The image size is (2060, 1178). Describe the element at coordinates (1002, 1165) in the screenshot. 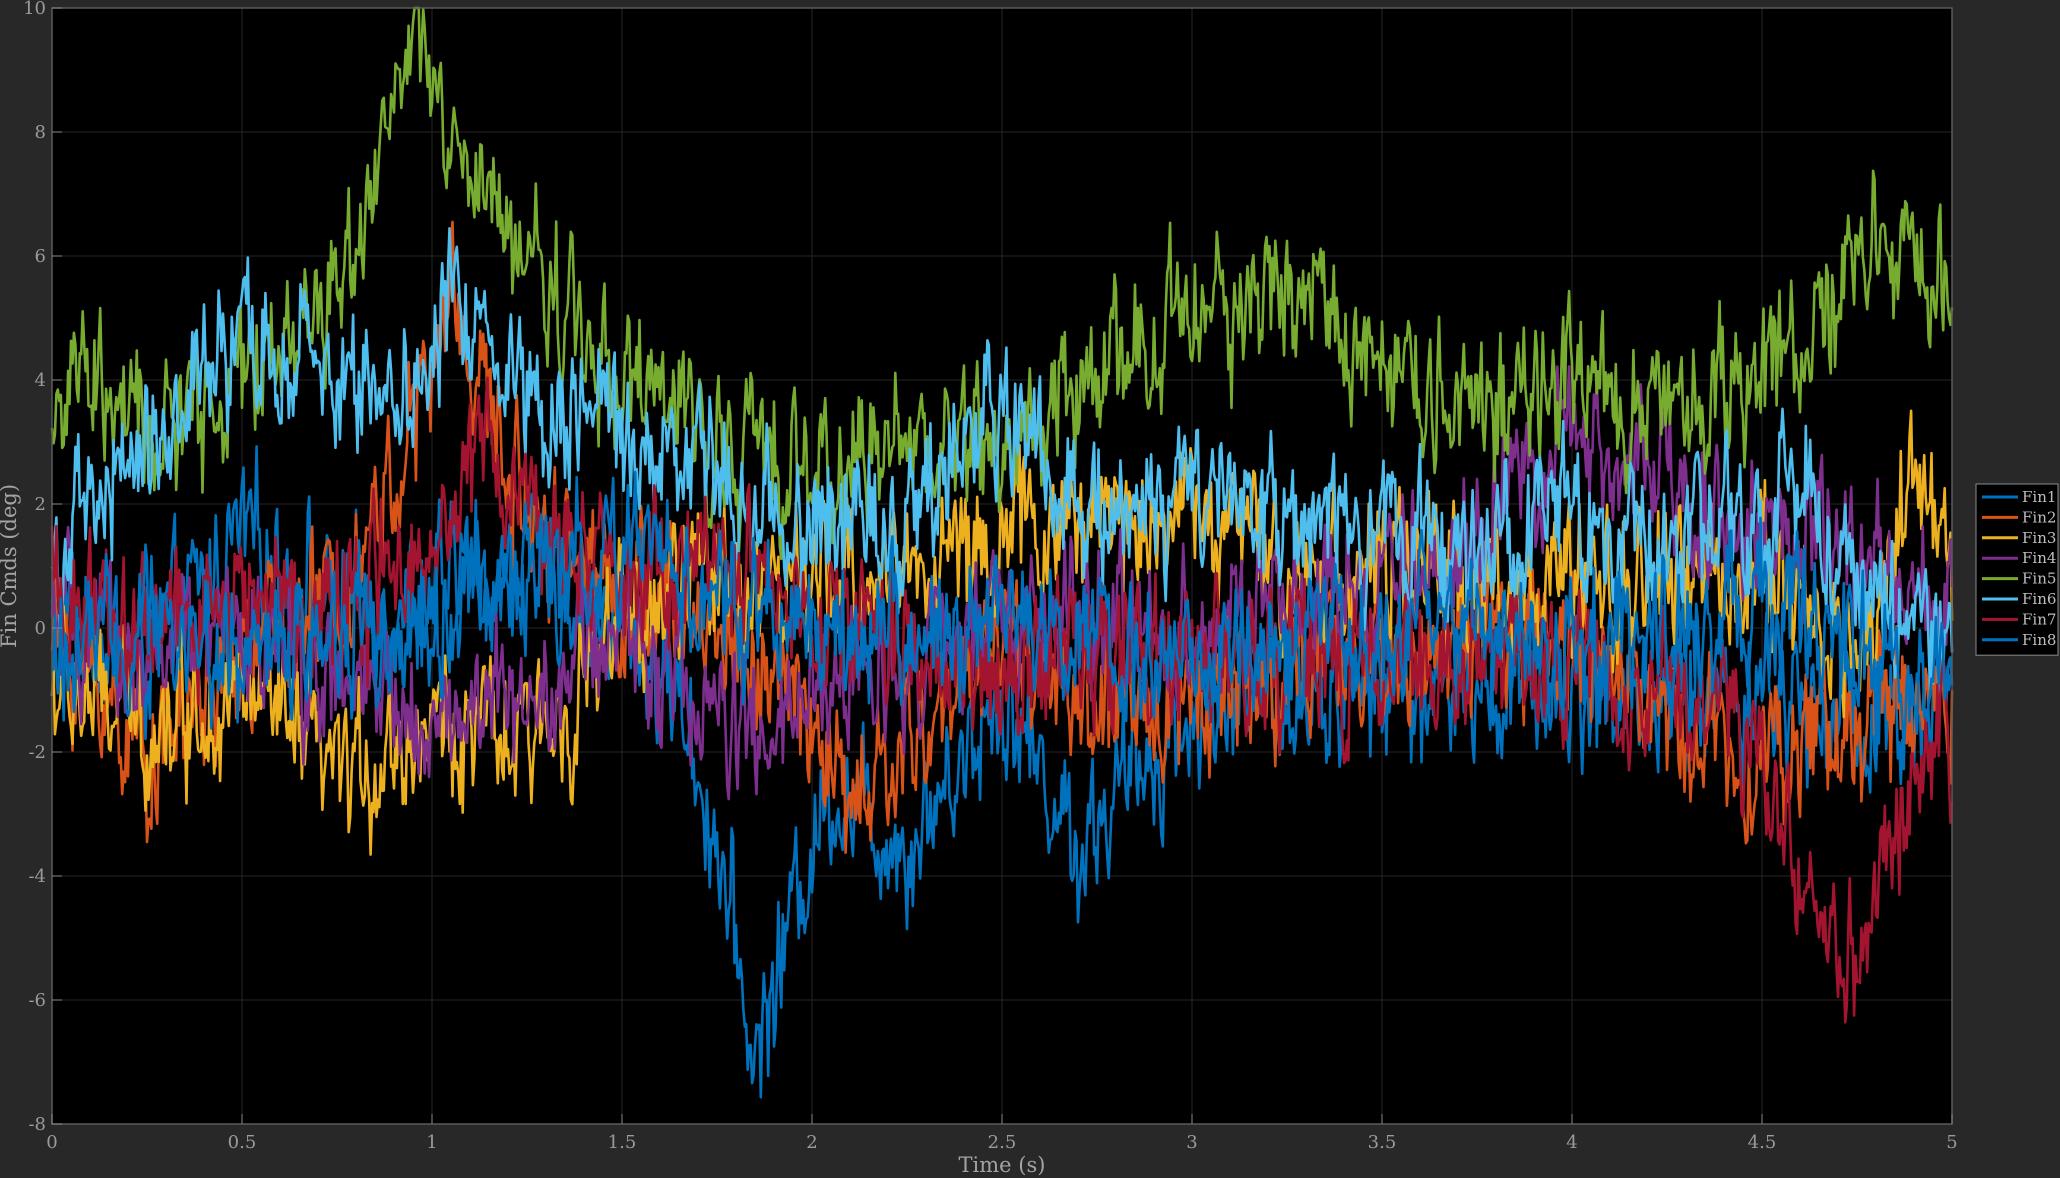

I see `x-axis-label: Time (s)` at that location.